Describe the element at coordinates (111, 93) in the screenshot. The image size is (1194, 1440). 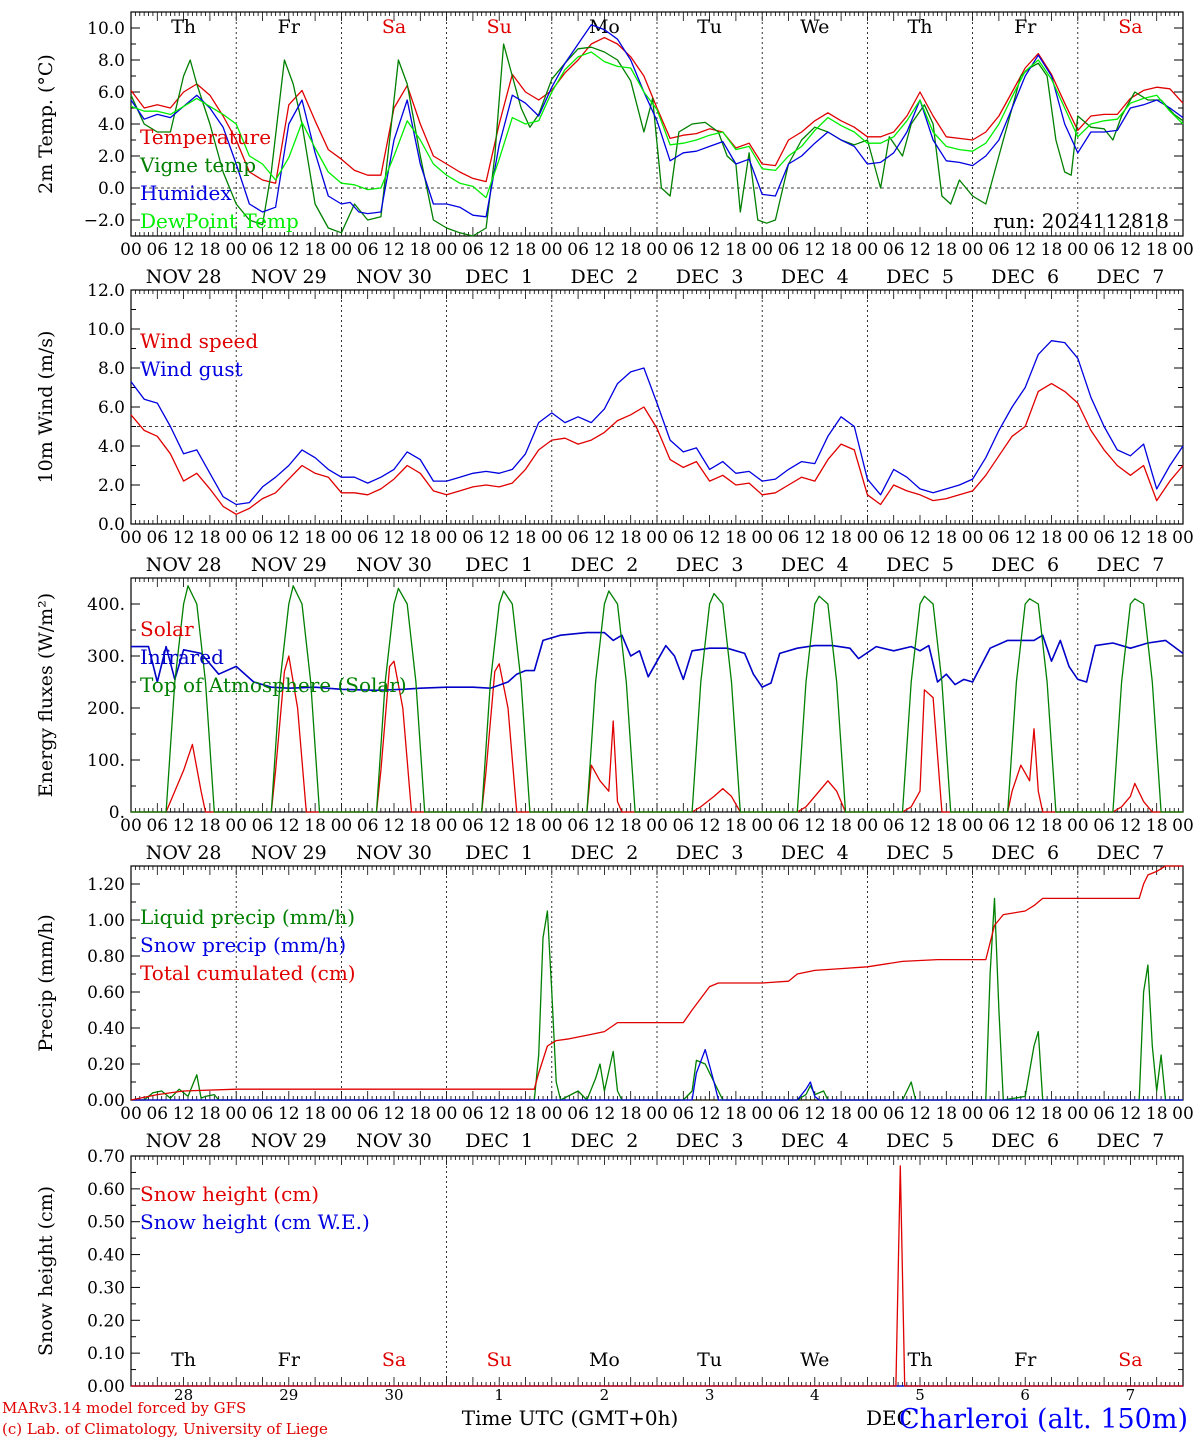
I see `y-tick-label: 6.0` at that location.